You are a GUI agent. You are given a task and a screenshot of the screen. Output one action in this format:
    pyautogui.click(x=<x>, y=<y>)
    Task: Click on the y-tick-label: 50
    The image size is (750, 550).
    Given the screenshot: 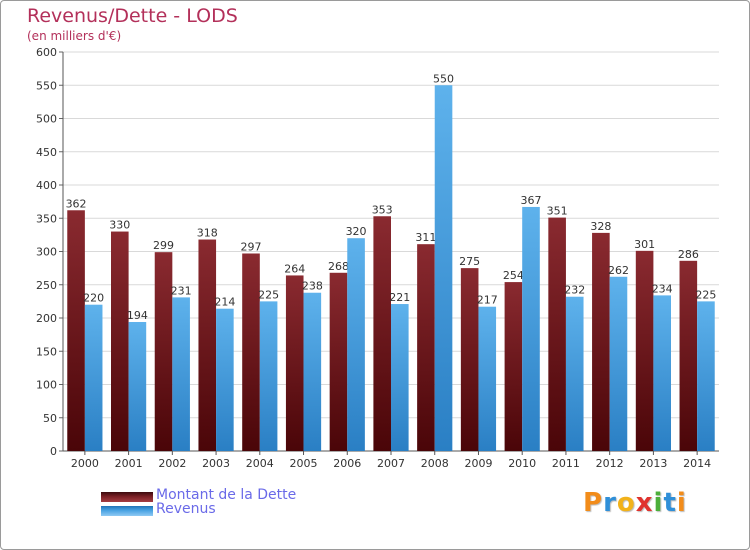 What is the action you would take?
    pyautogui.click(x=50, y=418)
    